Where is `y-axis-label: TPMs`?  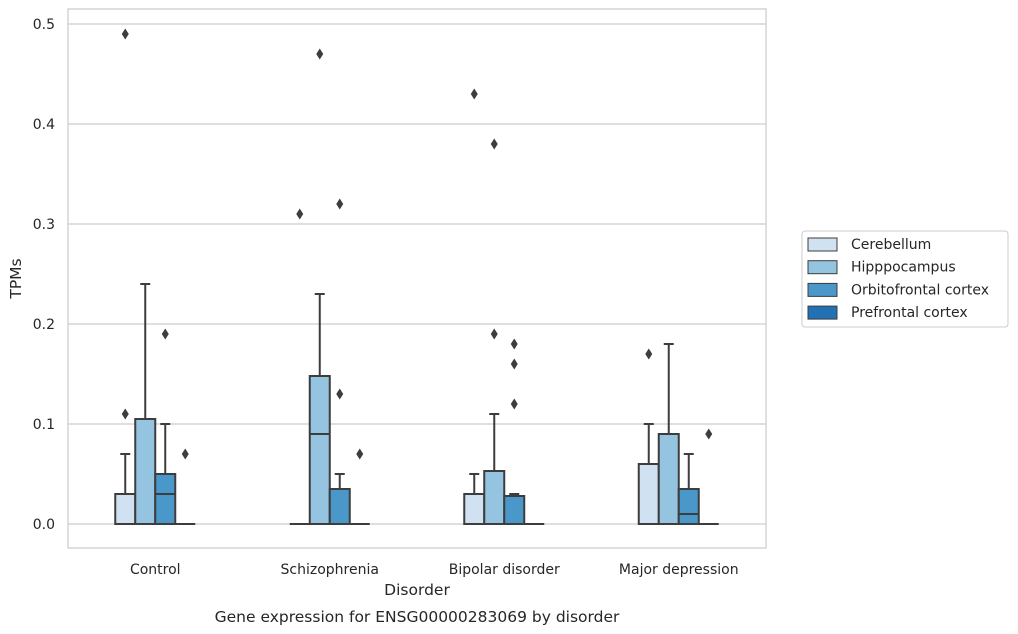
y-axis-label: TPMs is located at coordinates (16, 278).